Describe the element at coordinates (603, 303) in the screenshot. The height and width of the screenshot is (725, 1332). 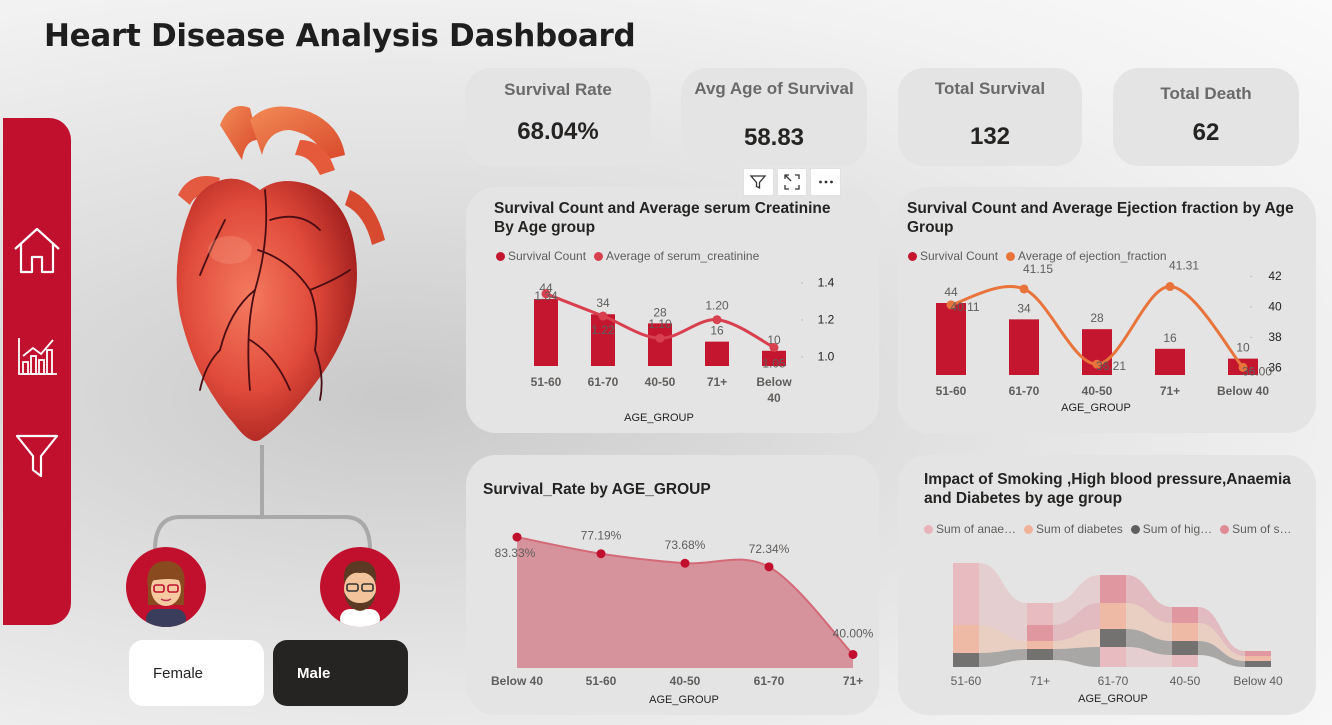
I see `bar-value-label: 34` at that location.